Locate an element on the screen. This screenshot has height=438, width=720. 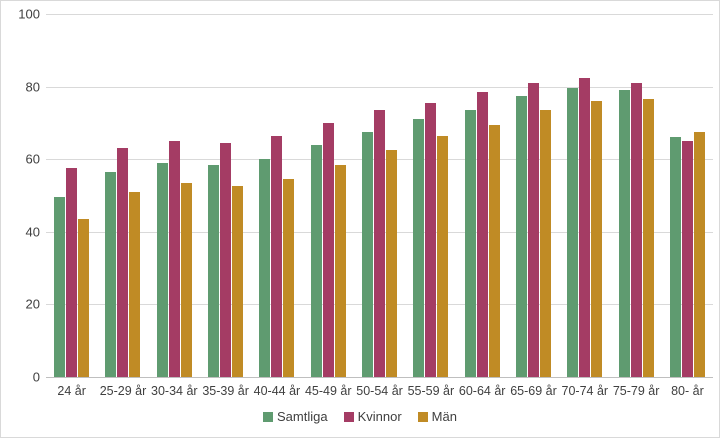
x-tick-label: 75-79 år is located at coordinates (636, 391).